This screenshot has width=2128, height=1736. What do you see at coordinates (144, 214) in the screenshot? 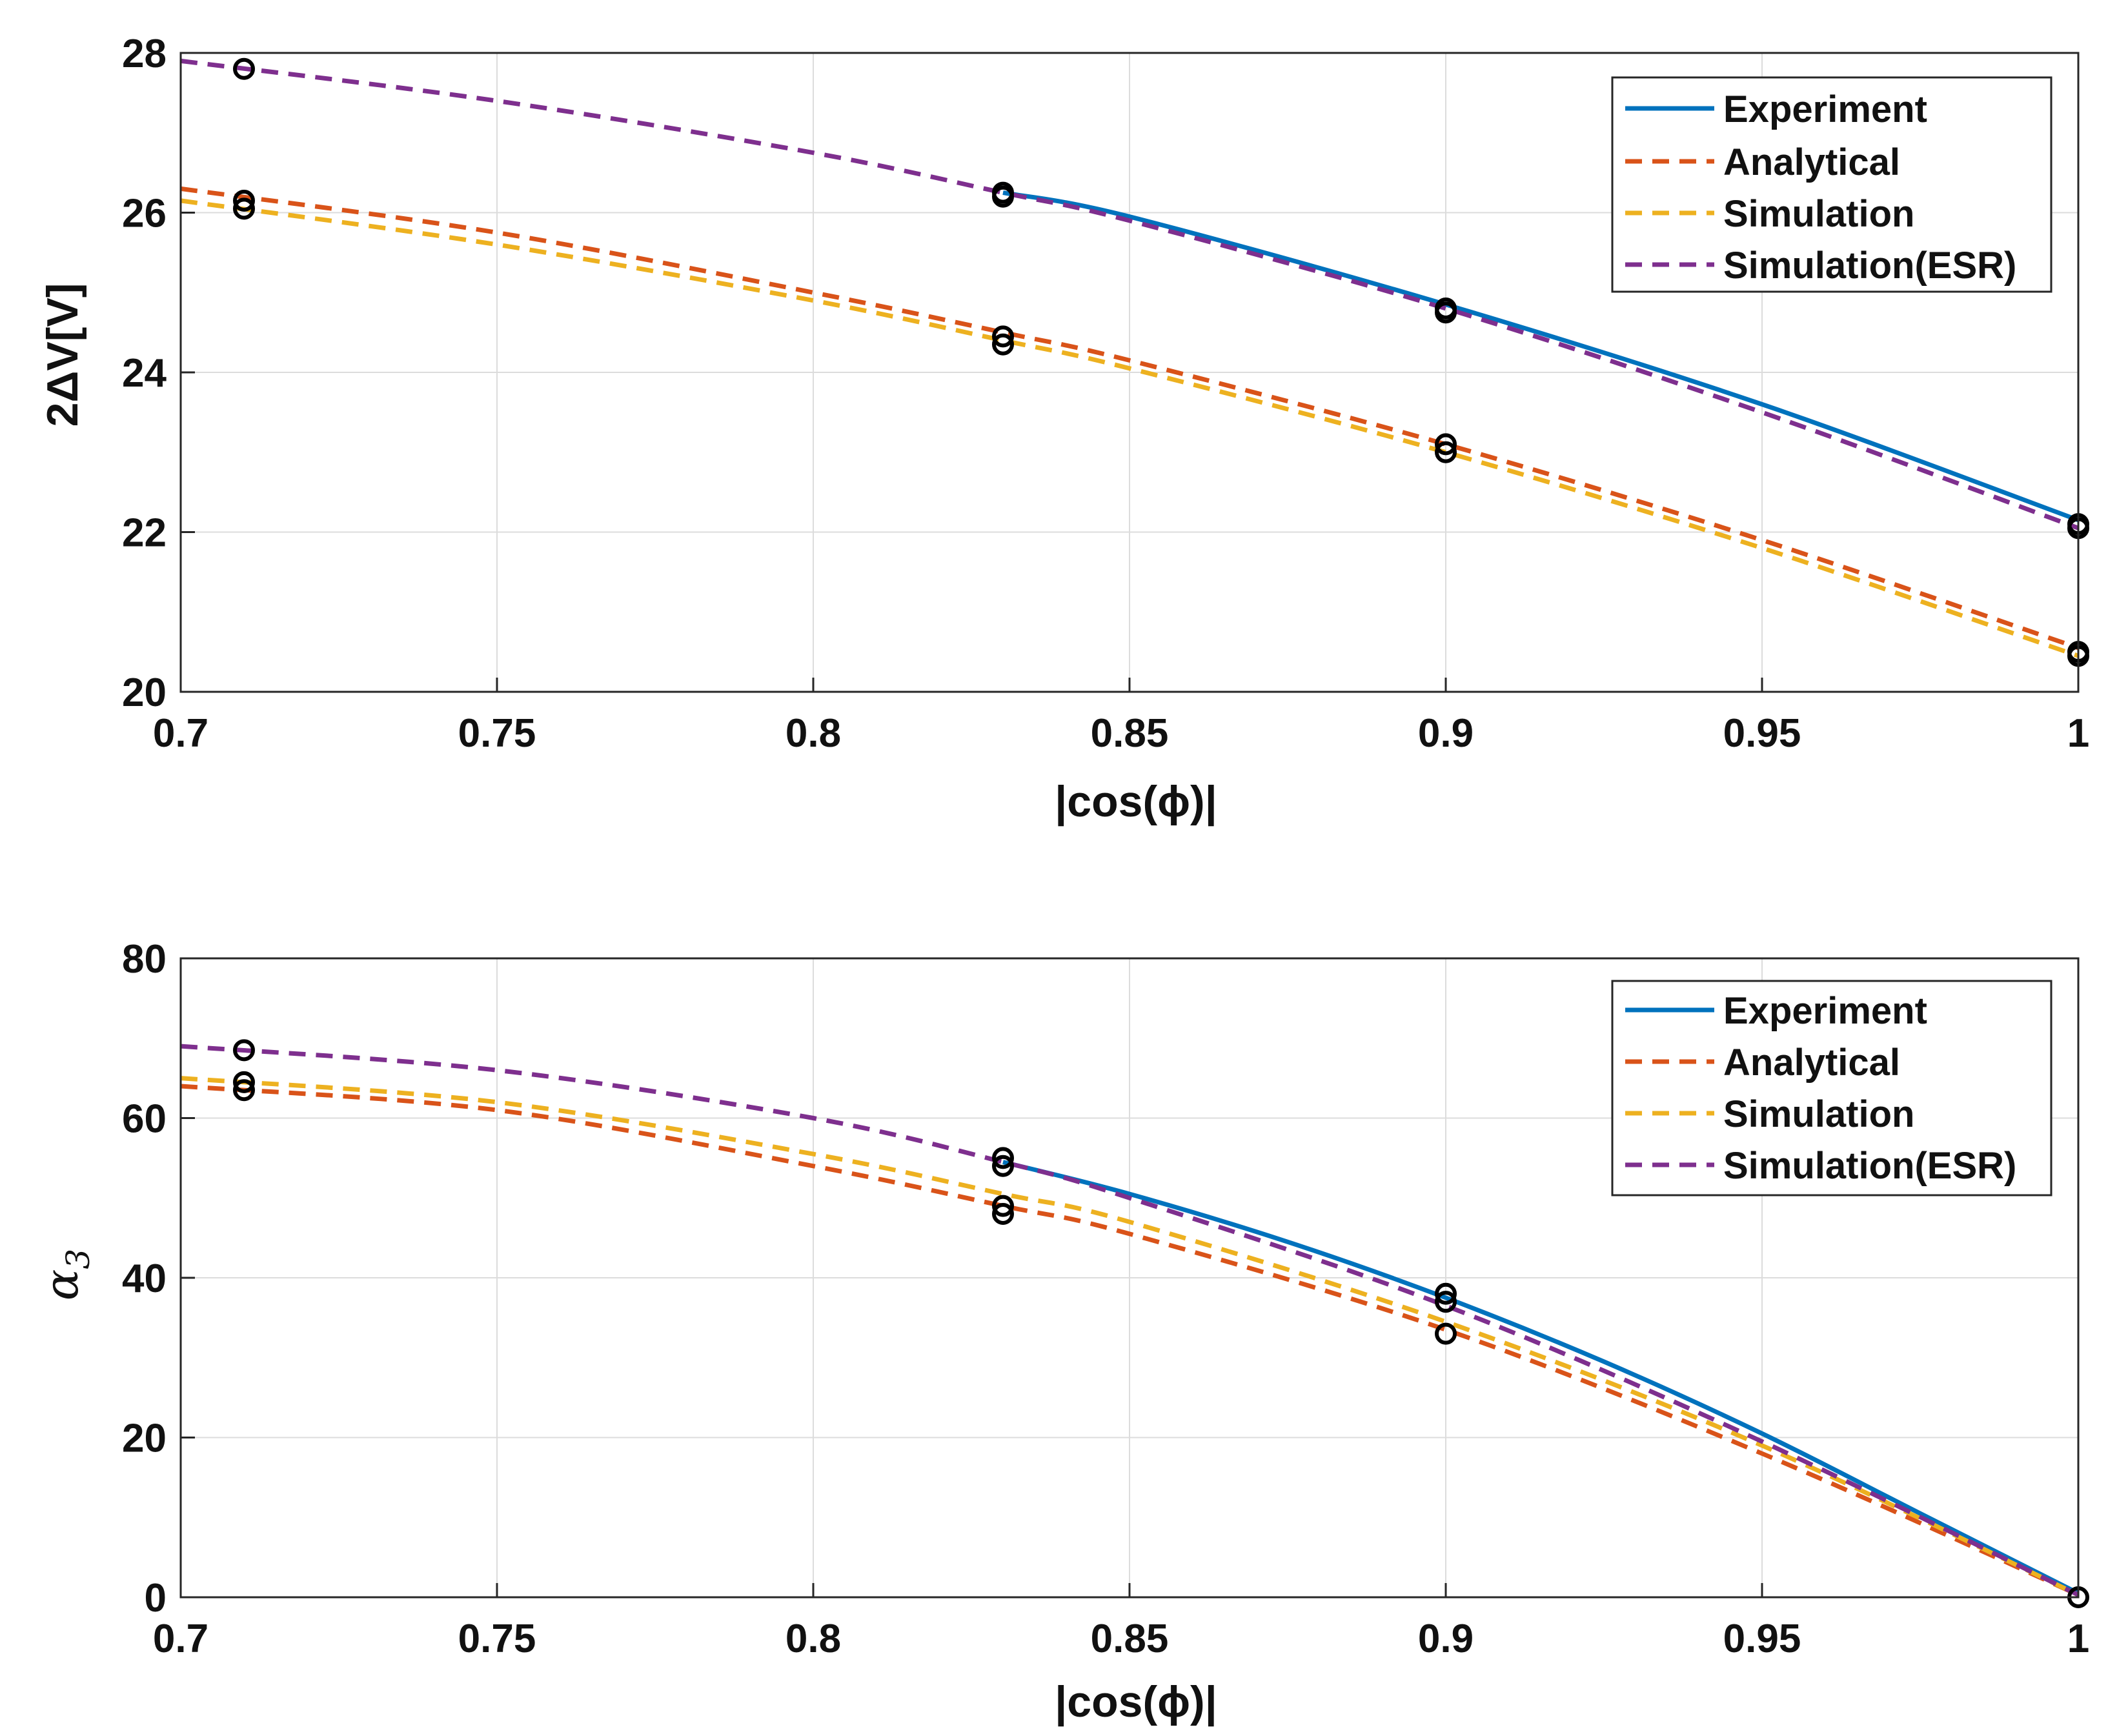
I see `top-y-tick-label: 26` at bounding box center [144, 214].